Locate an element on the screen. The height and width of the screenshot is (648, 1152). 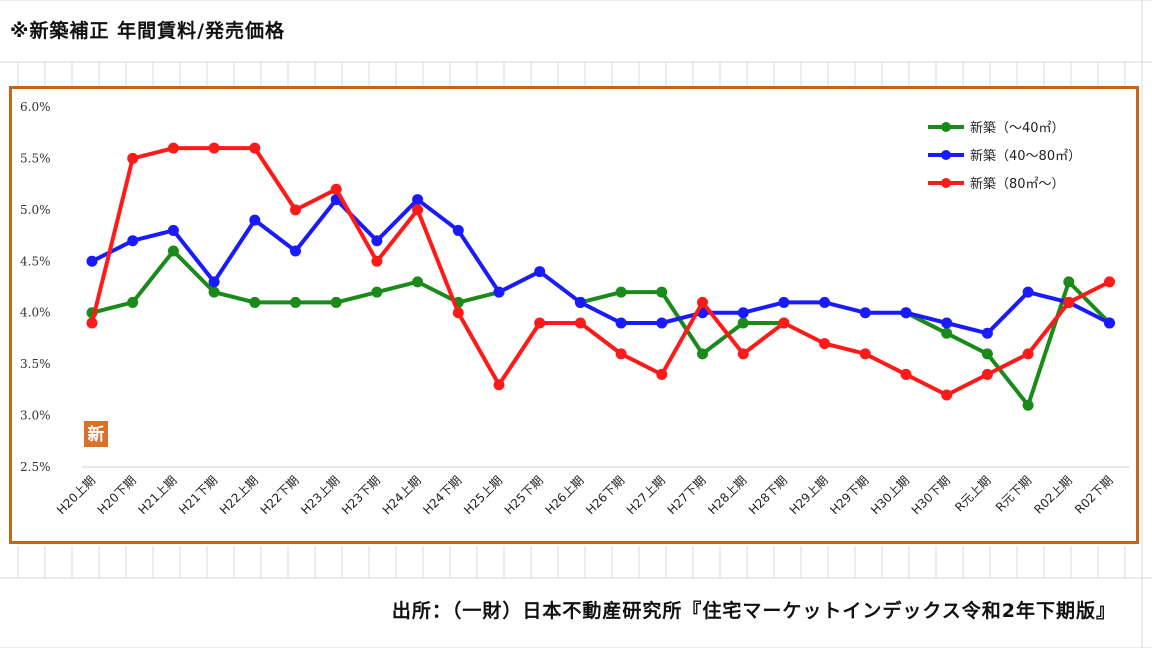
y-tick-label: 2.5% is located at coordinates (35, 467).